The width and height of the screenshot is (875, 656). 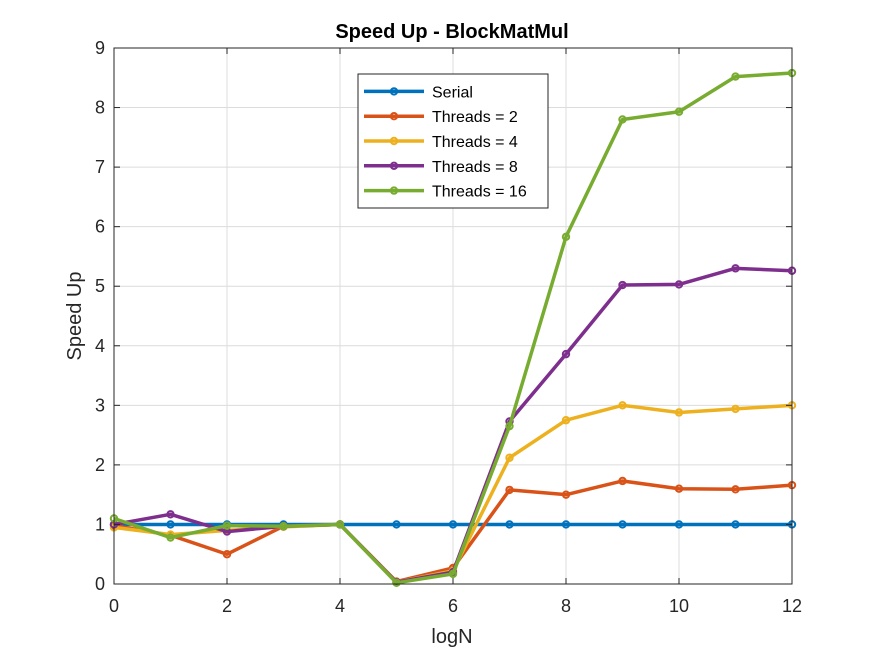 What do you see at coordinates (418, 92) in the screenshot?
I see `legend-item: Serial` at bounding box center [418, 92].